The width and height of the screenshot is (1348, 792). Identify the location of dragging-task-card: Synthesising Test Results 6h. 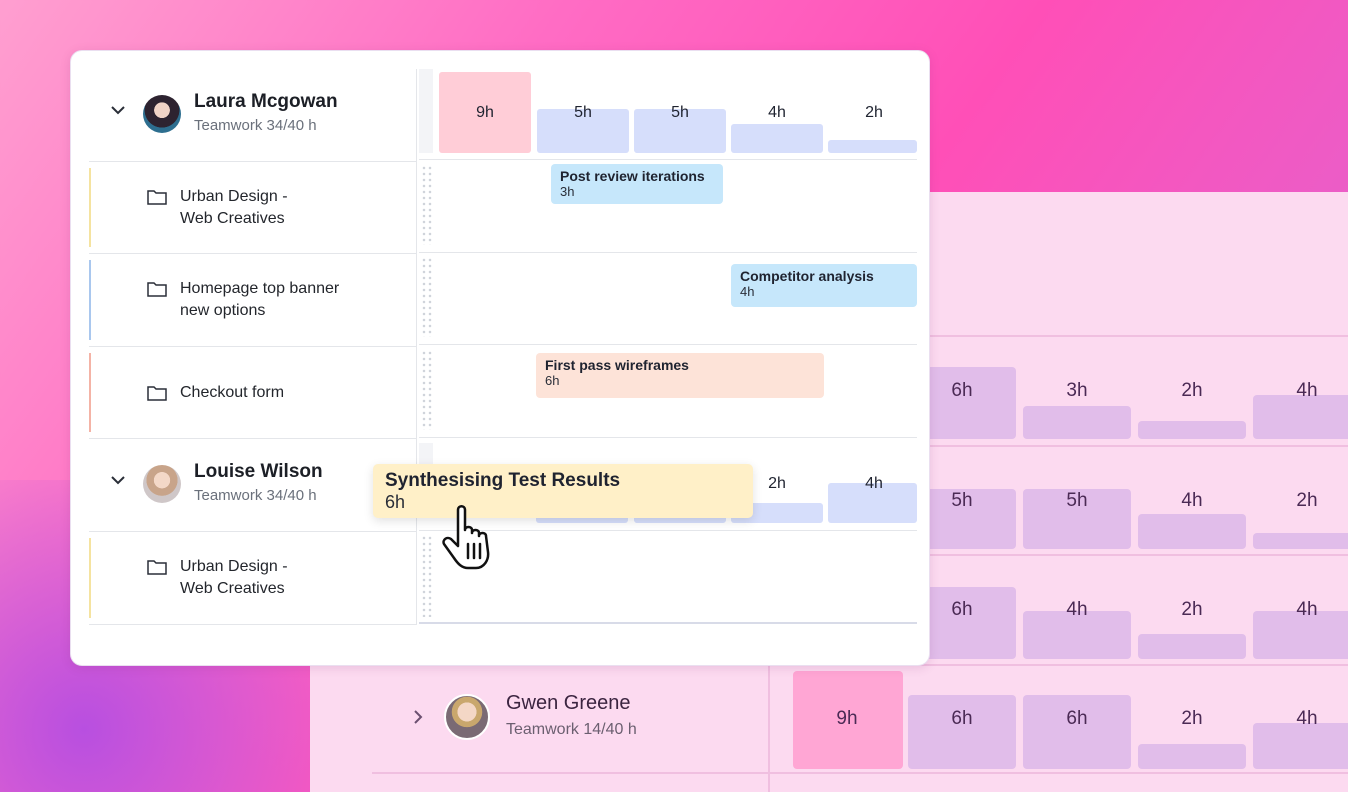
(563, 491).